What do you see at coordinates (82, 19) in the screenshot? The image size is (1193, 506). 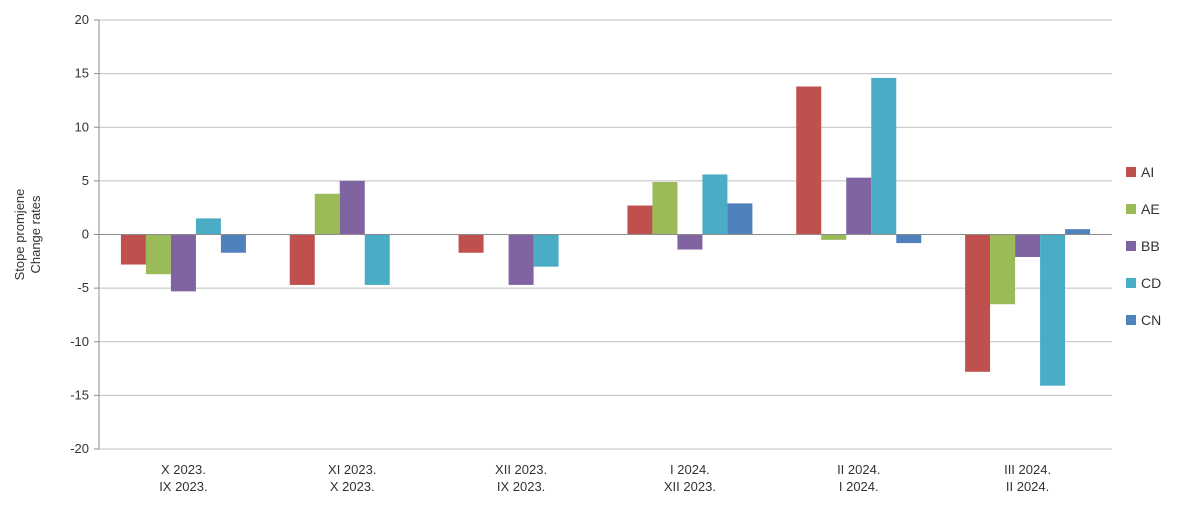 I see `y-tick-label: 20` at bounding box center [82, 19].